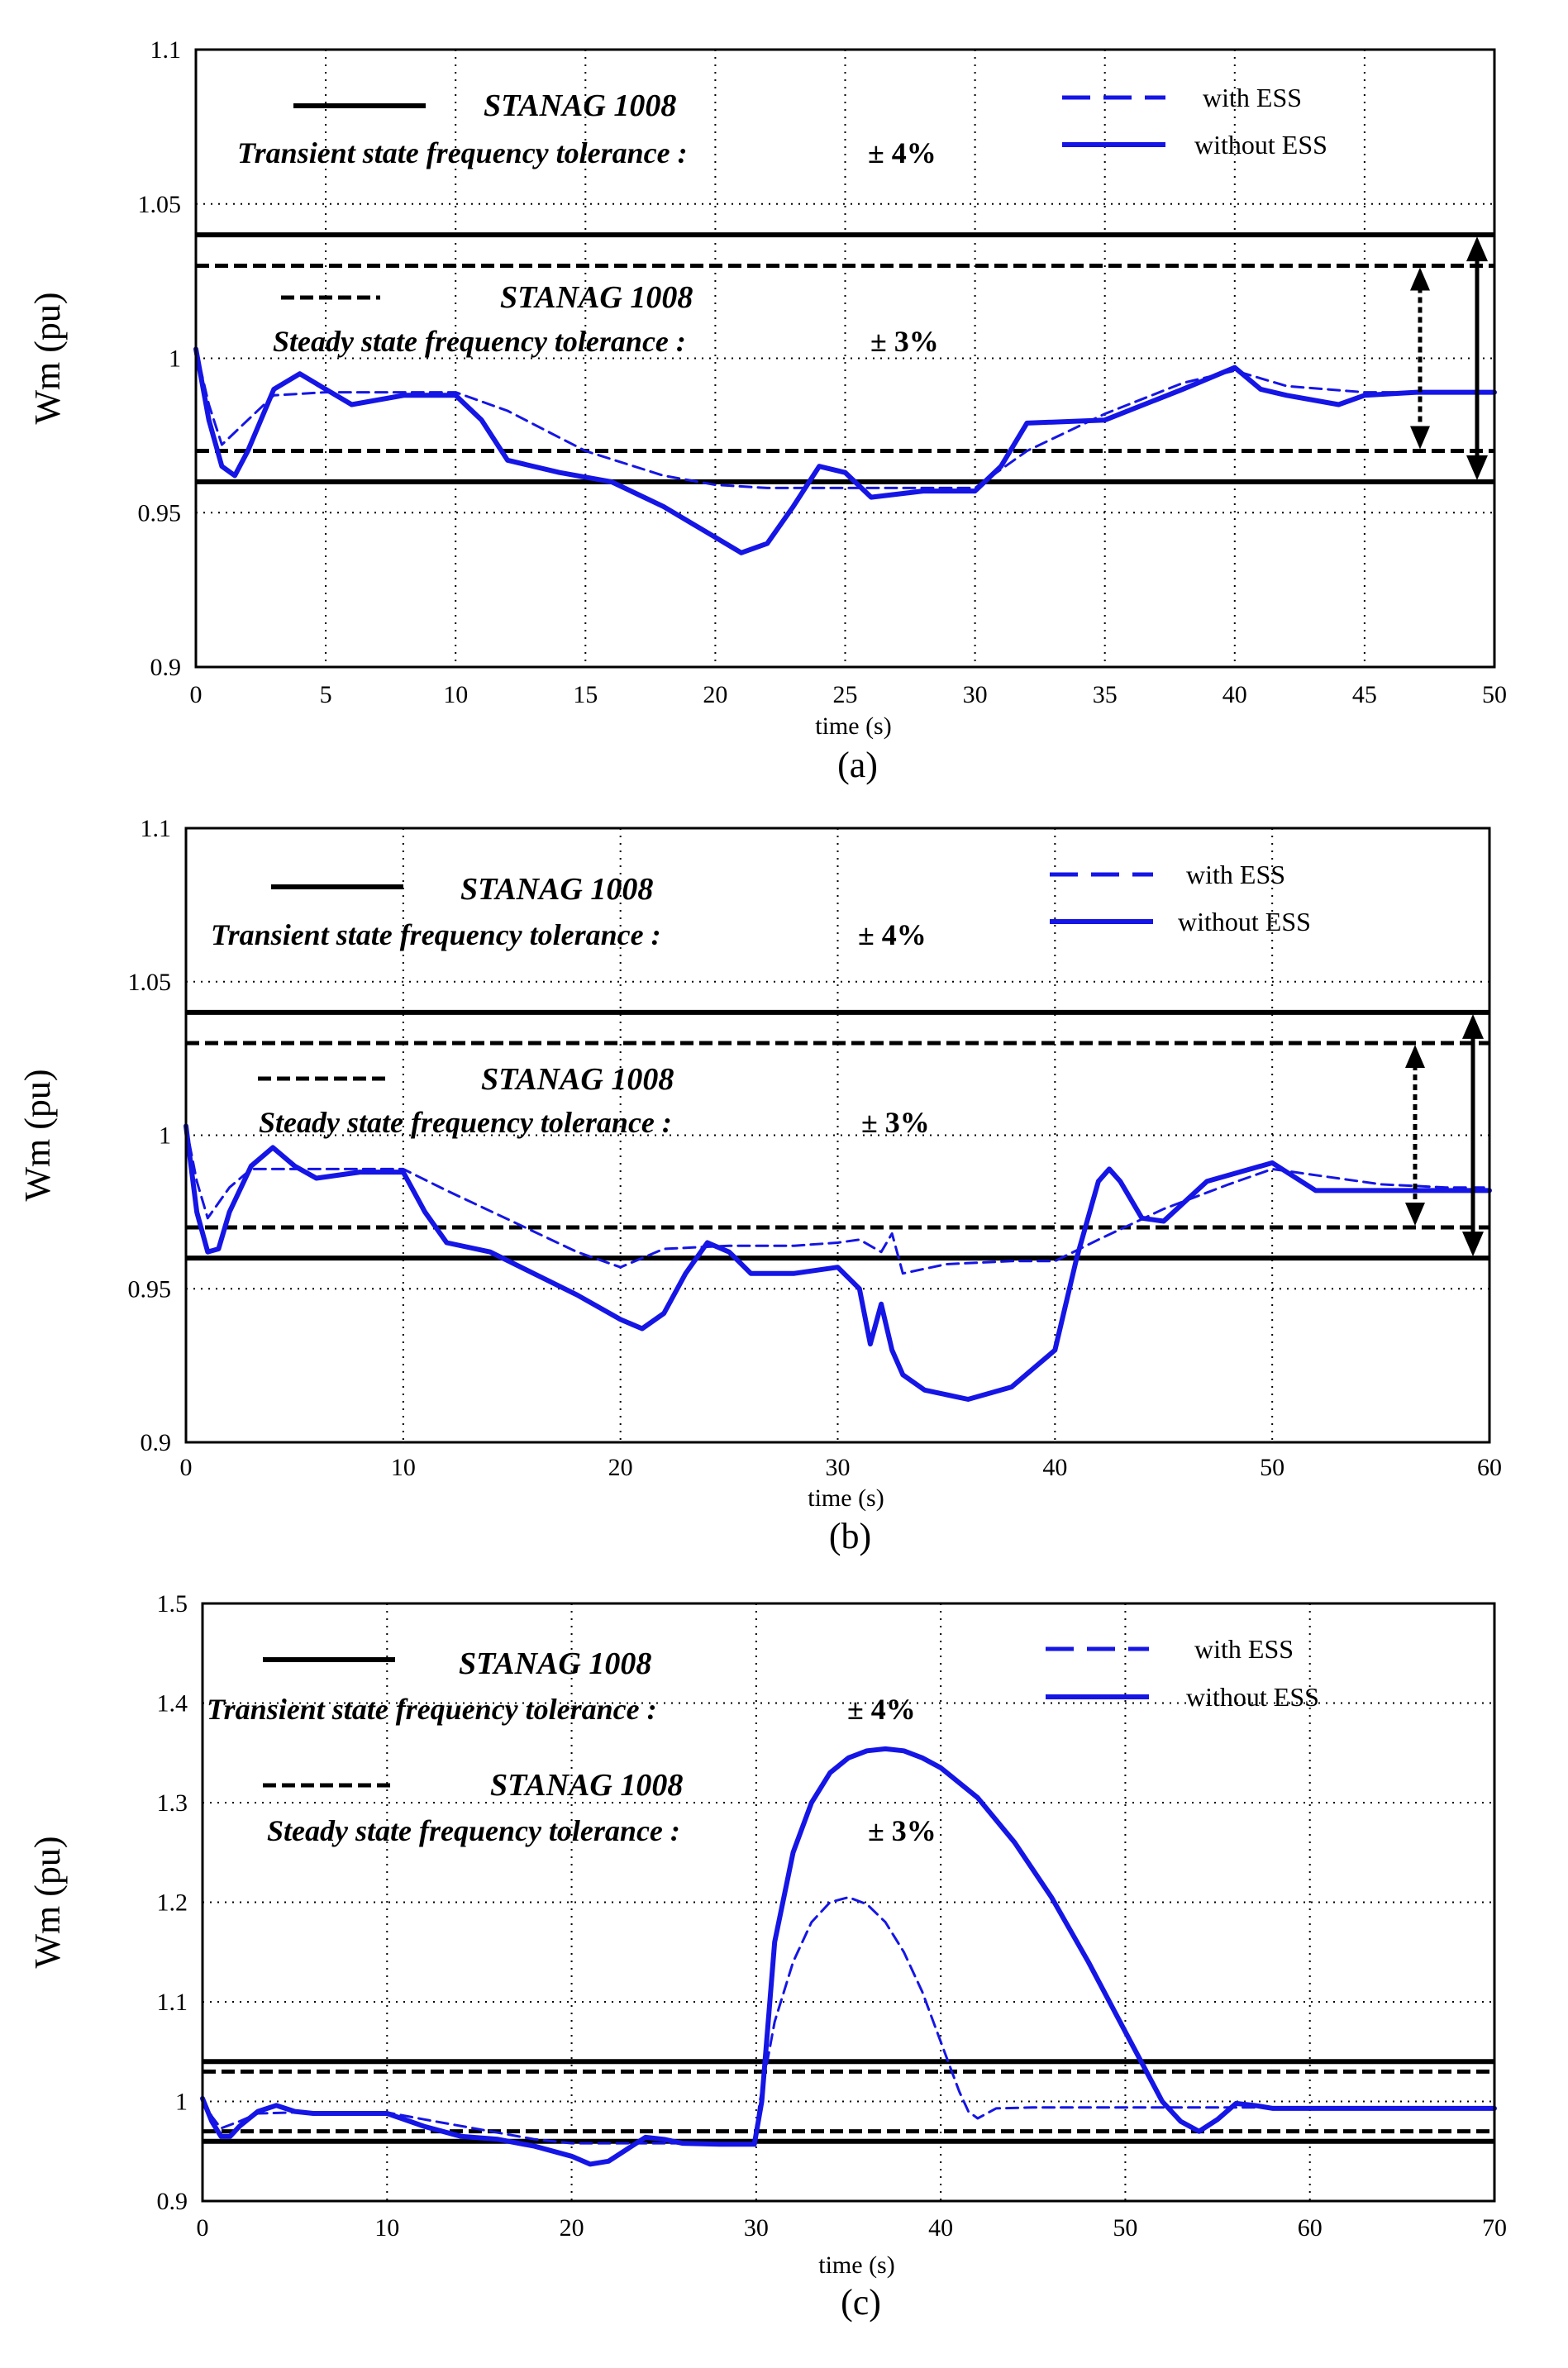  Describe the element at coordinates (845, 694) in the screenshot. I see `x-tick-label: 25` at that location.